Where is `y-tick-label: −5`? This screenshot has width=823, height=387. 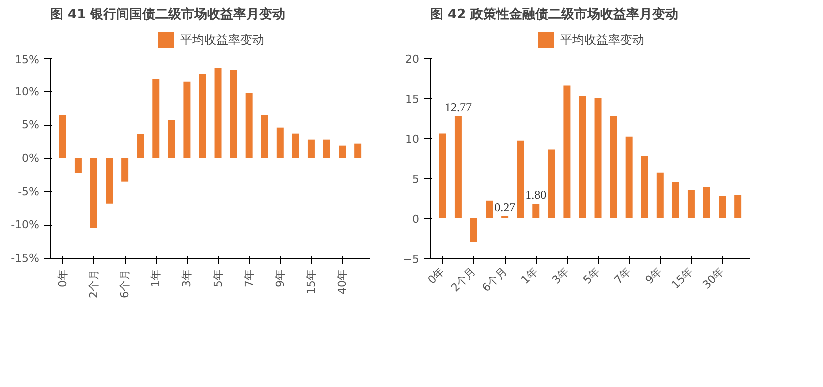 y-tick-label: −5 is located at coordinates (411, 259).